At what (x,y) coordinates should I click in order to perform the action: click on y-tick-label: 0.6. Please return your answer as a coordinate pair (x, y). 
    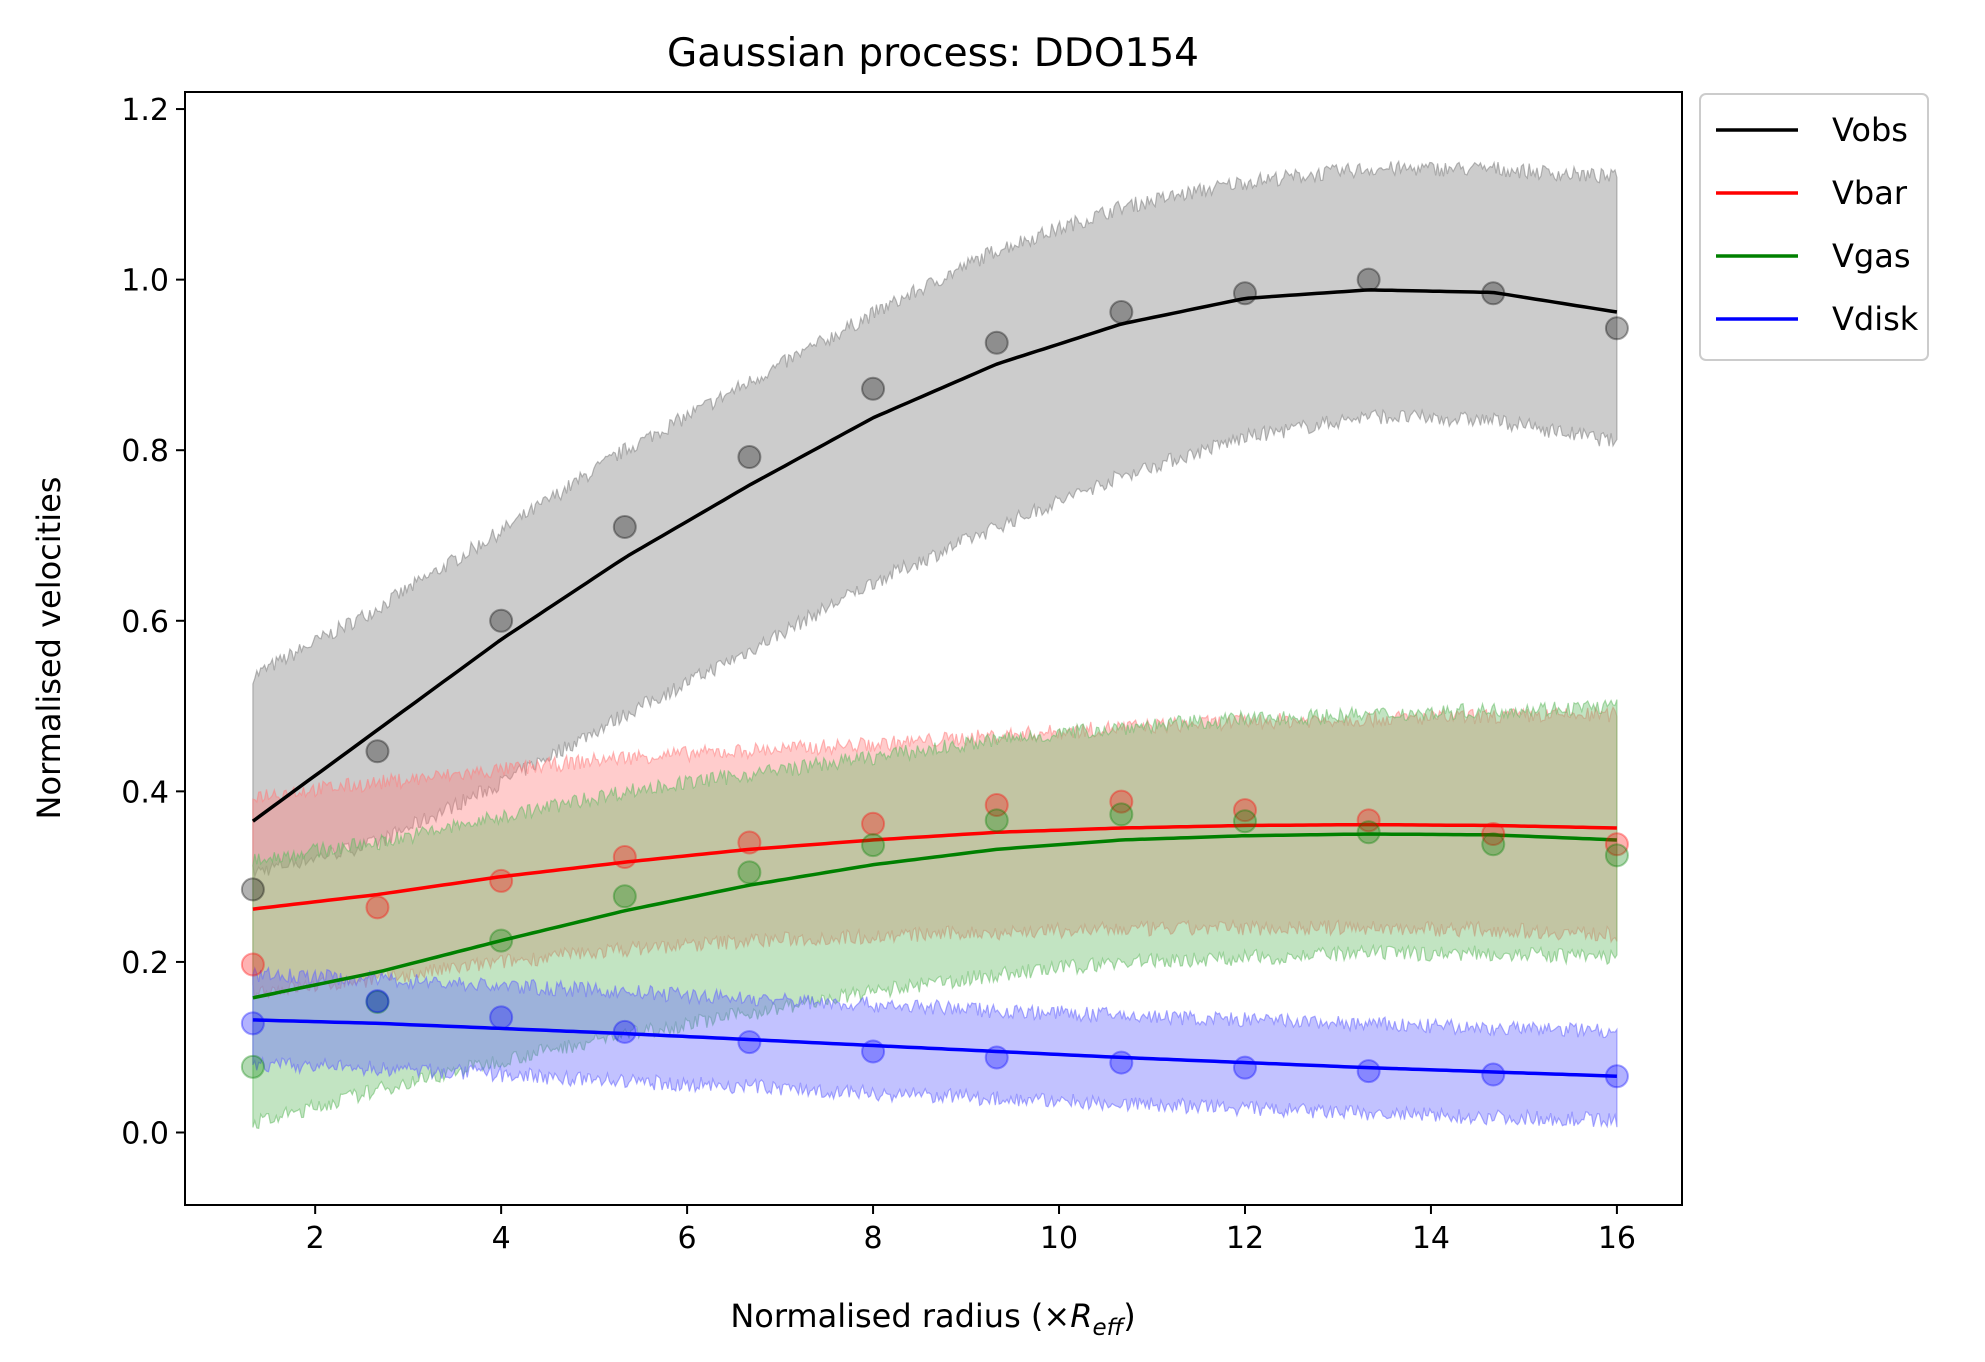
    Looking at the image, I should click on (145, 622).